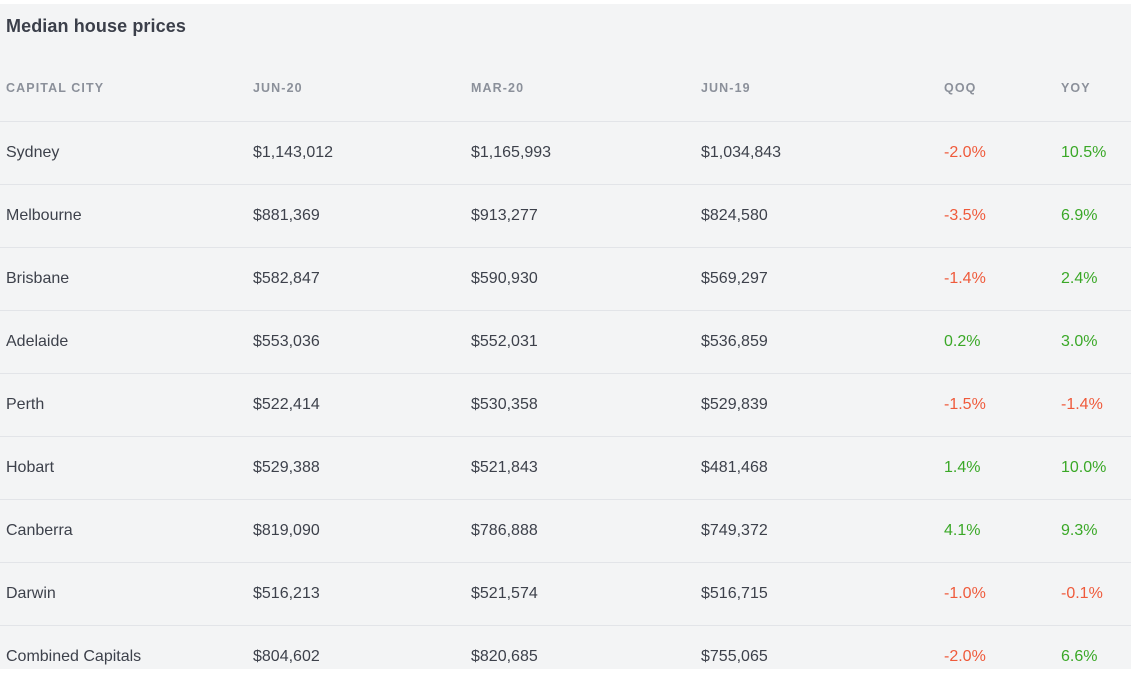  I want to click on cell-jun19: $824,580, so click(822, 216).